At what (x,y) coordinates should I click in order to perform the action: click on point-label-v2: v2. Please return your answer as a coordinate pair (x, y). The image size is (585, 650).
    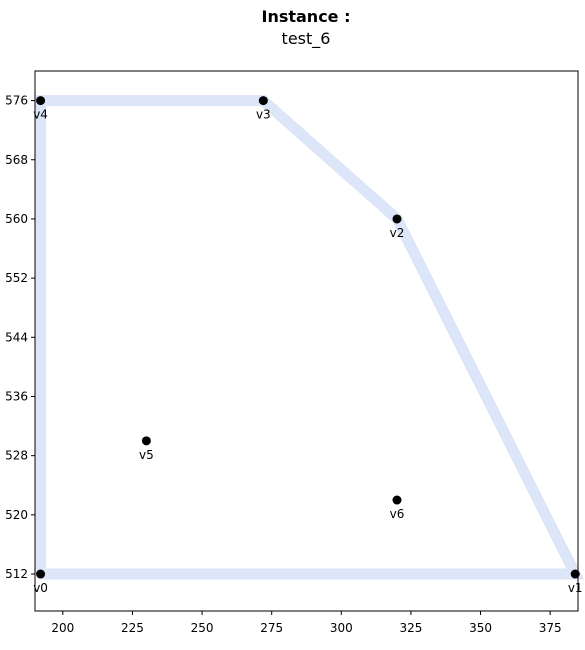
    Looking at the image, I should click on (397, 233).